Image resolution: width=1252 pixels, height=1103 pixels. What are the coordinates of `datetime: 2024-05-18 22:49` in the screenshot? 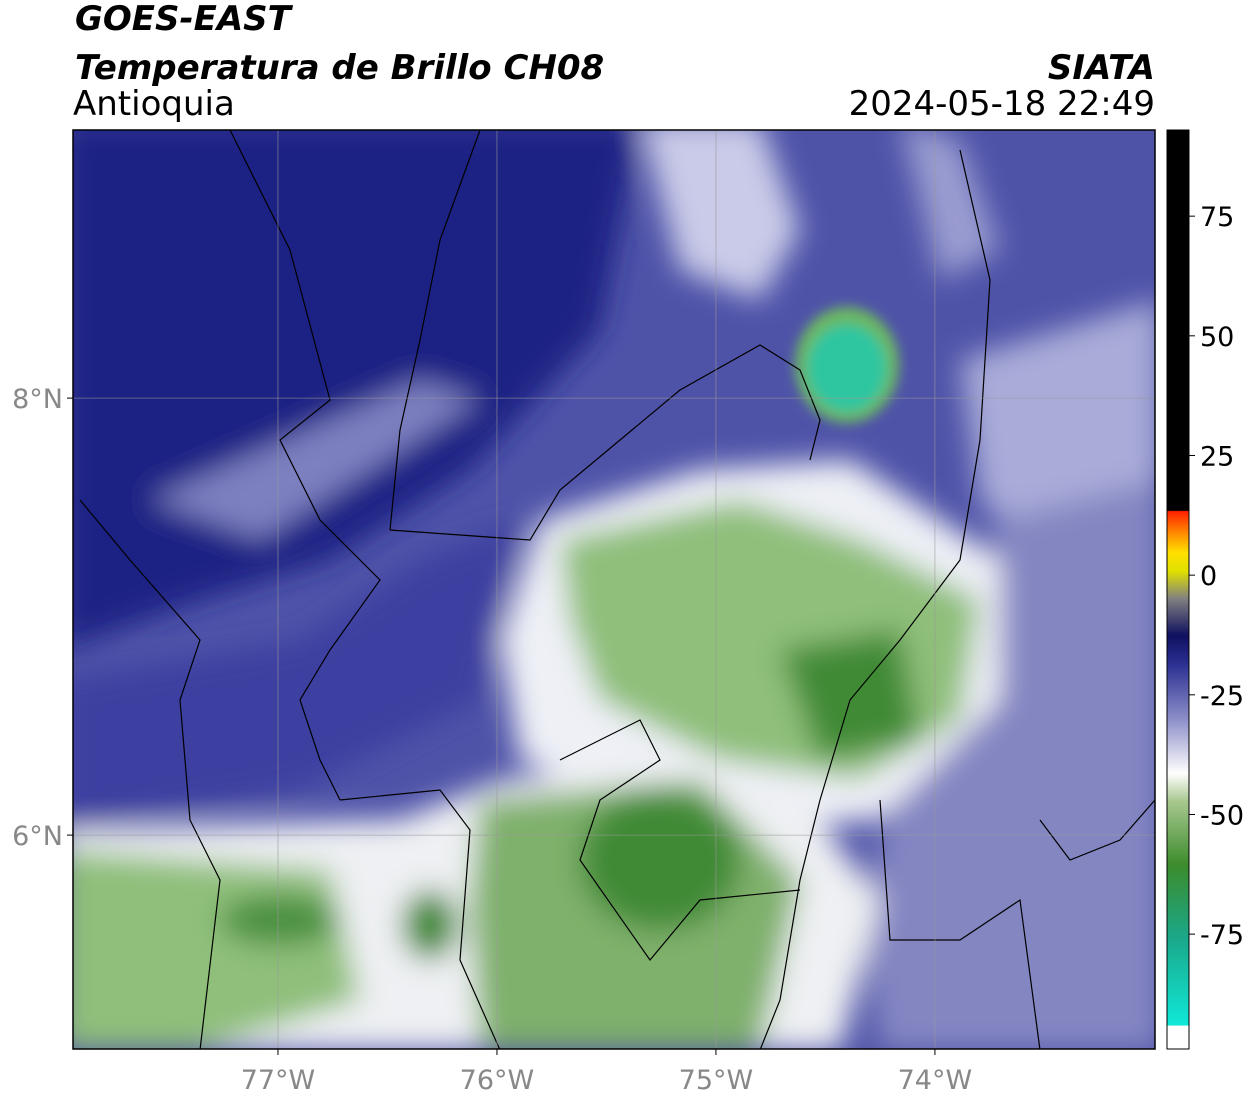 It's located at (1002, 104).